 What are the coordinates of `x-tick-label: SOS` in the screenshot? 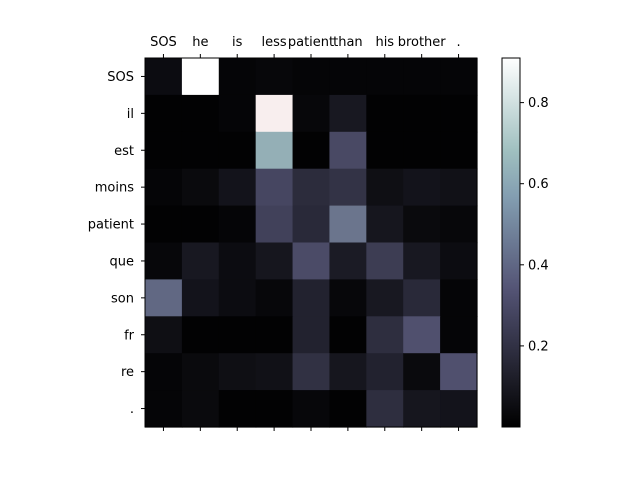 It's located at (163, 42).